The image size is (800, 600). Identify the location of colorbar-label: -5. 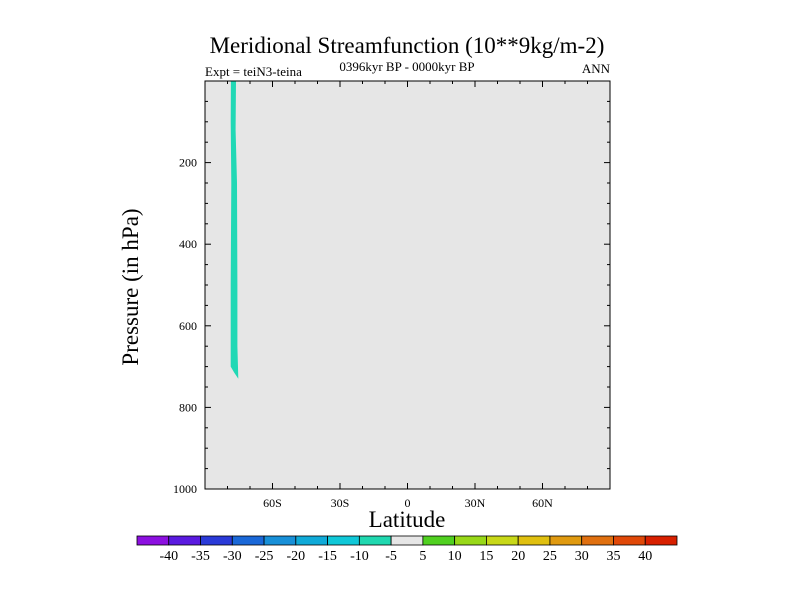
(391, 556).